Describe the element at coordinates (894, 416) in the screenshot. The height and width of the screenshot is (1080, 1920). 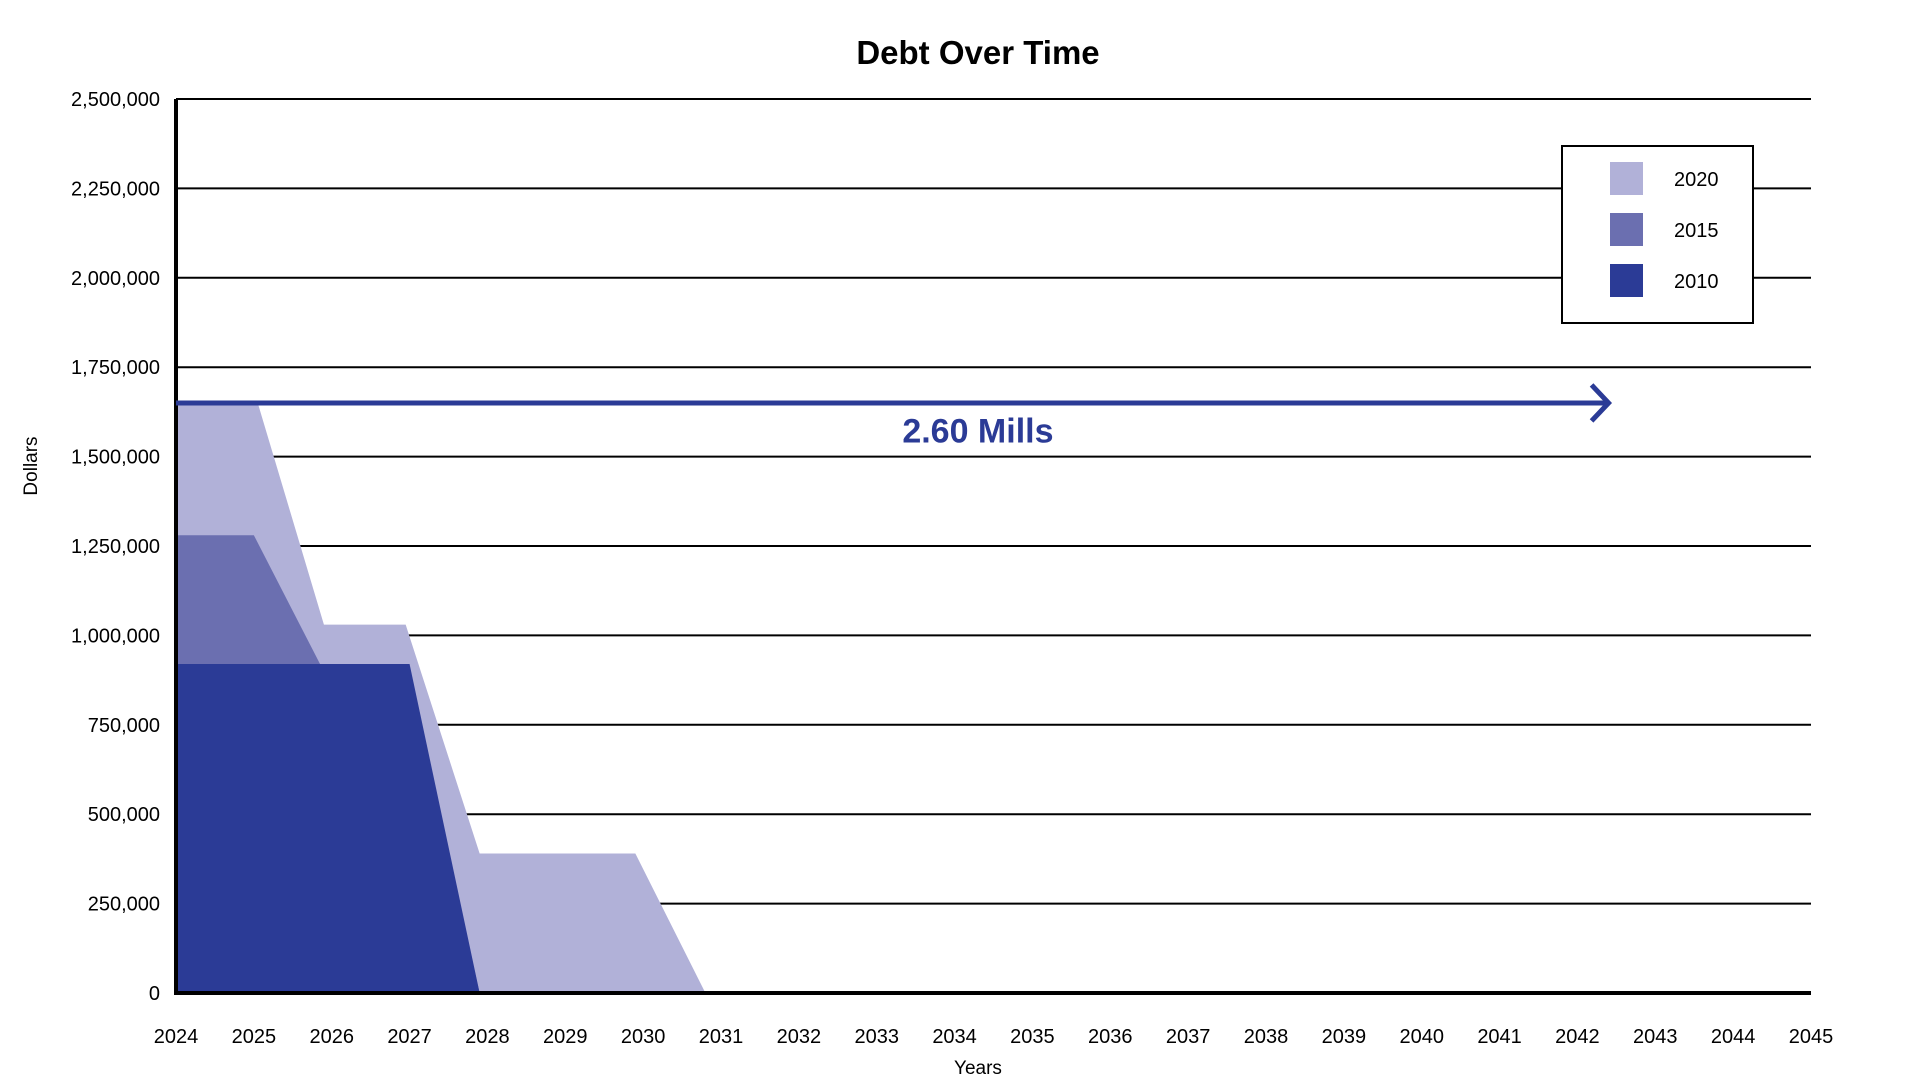
I see `annotation: 2.60 Mills` at that location.